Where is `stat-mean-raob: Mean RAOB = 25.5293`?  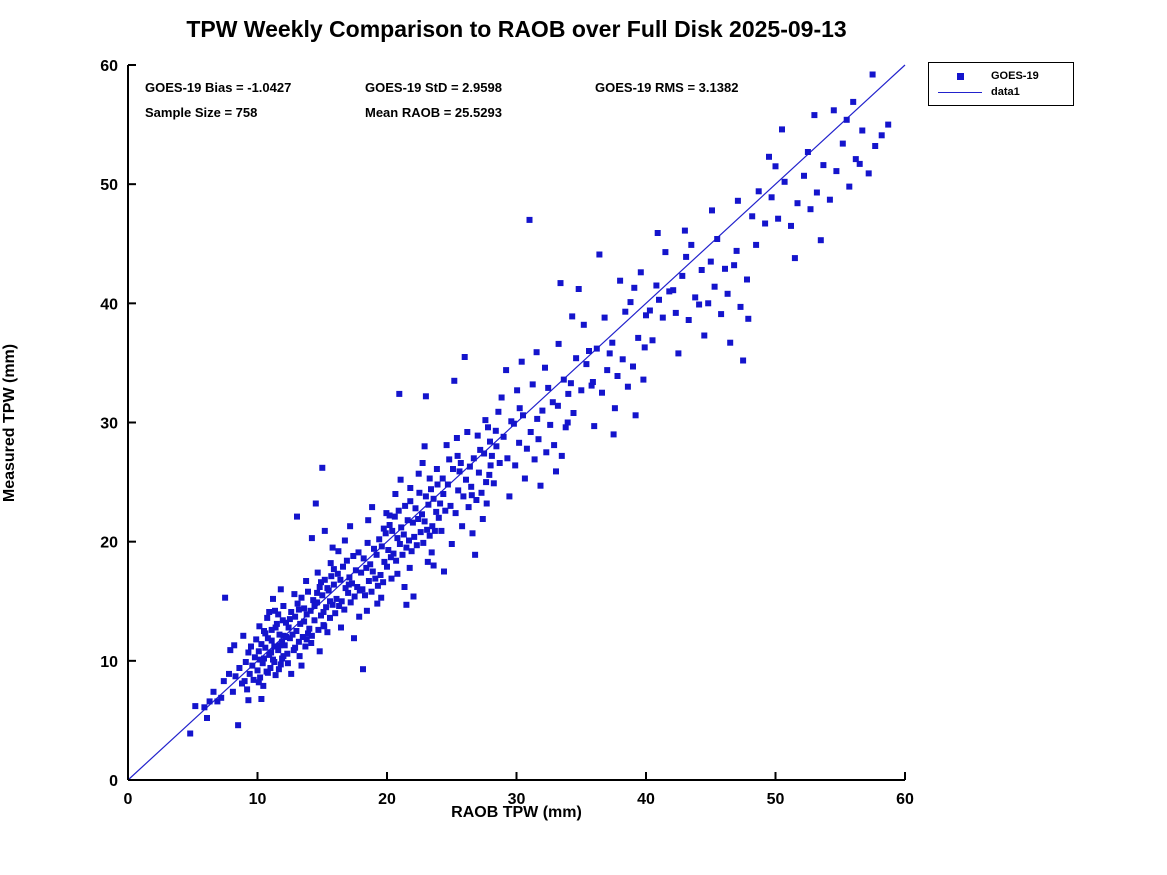
stat-mean-raob: Mean RAOB = 25.5293 is located at coordinates (433, 112).